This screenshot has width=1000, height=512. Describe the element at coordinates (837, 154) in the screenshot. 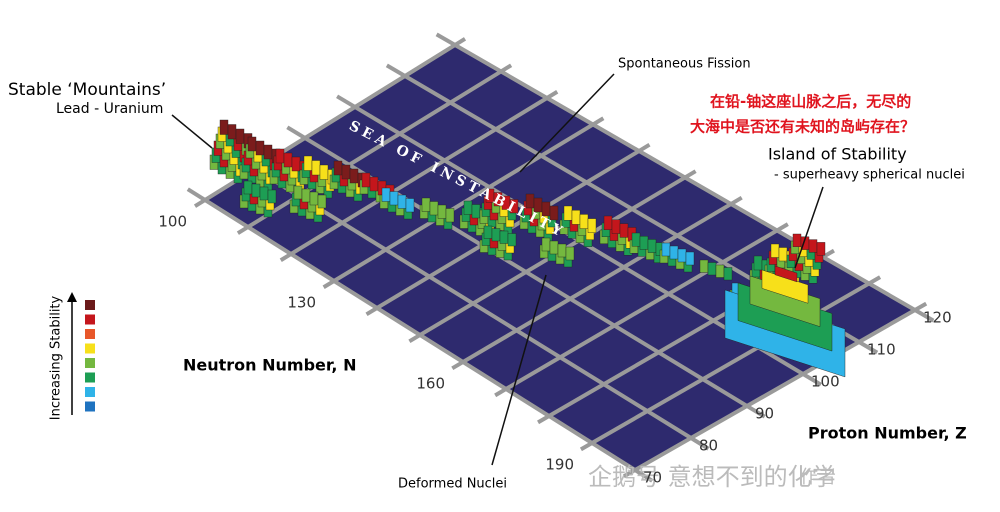

I see `island-title: Island of Stability` at that location.